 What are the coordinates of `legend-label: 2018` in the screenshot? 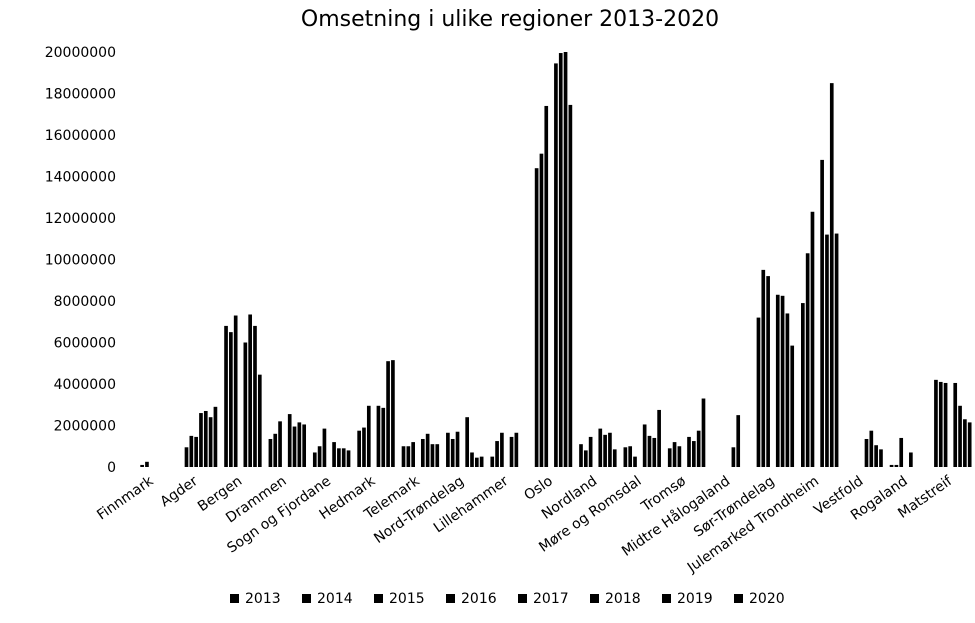 It's located at (623, 599).